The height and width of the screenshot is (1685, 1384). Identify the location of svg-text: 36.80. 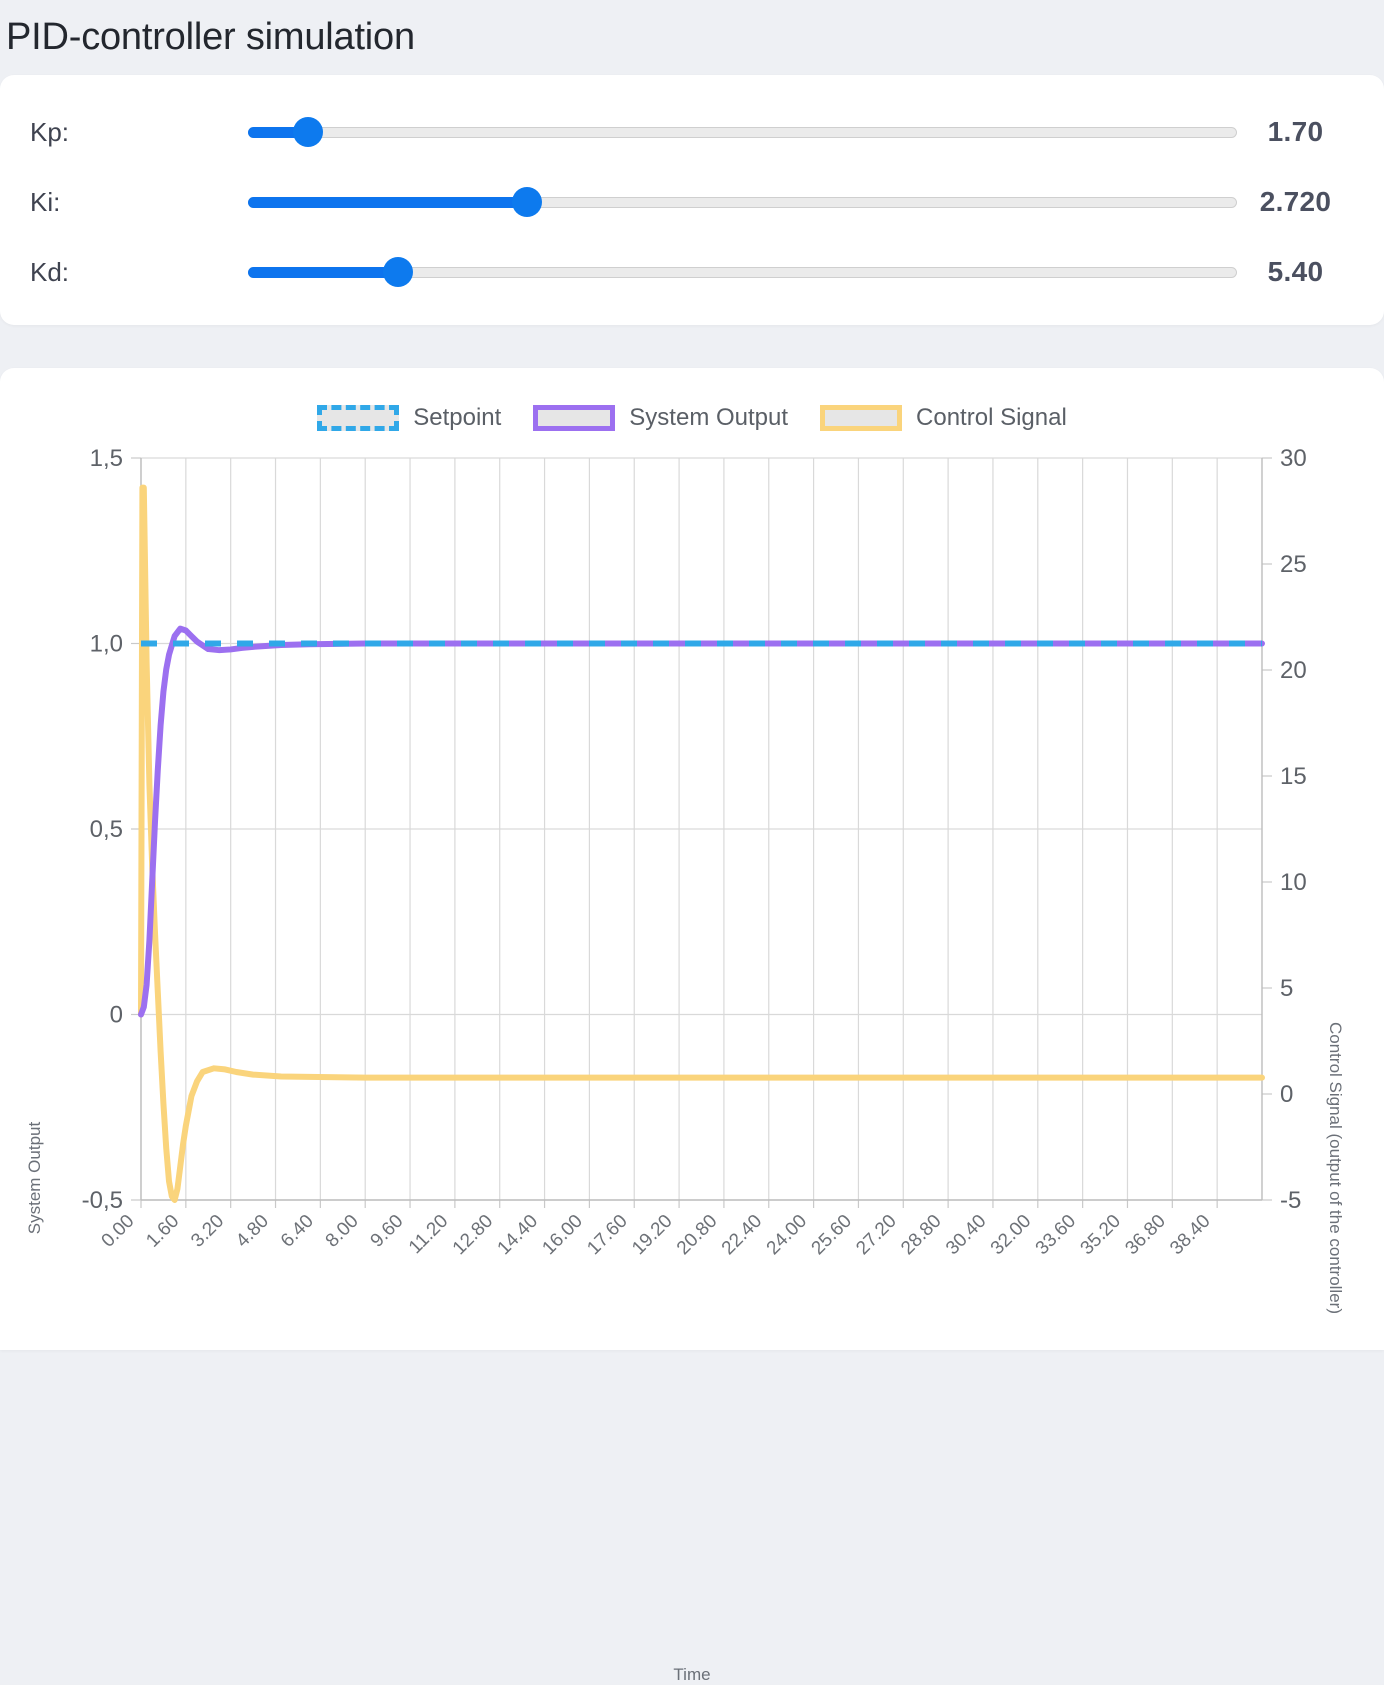
(1145, 1235).